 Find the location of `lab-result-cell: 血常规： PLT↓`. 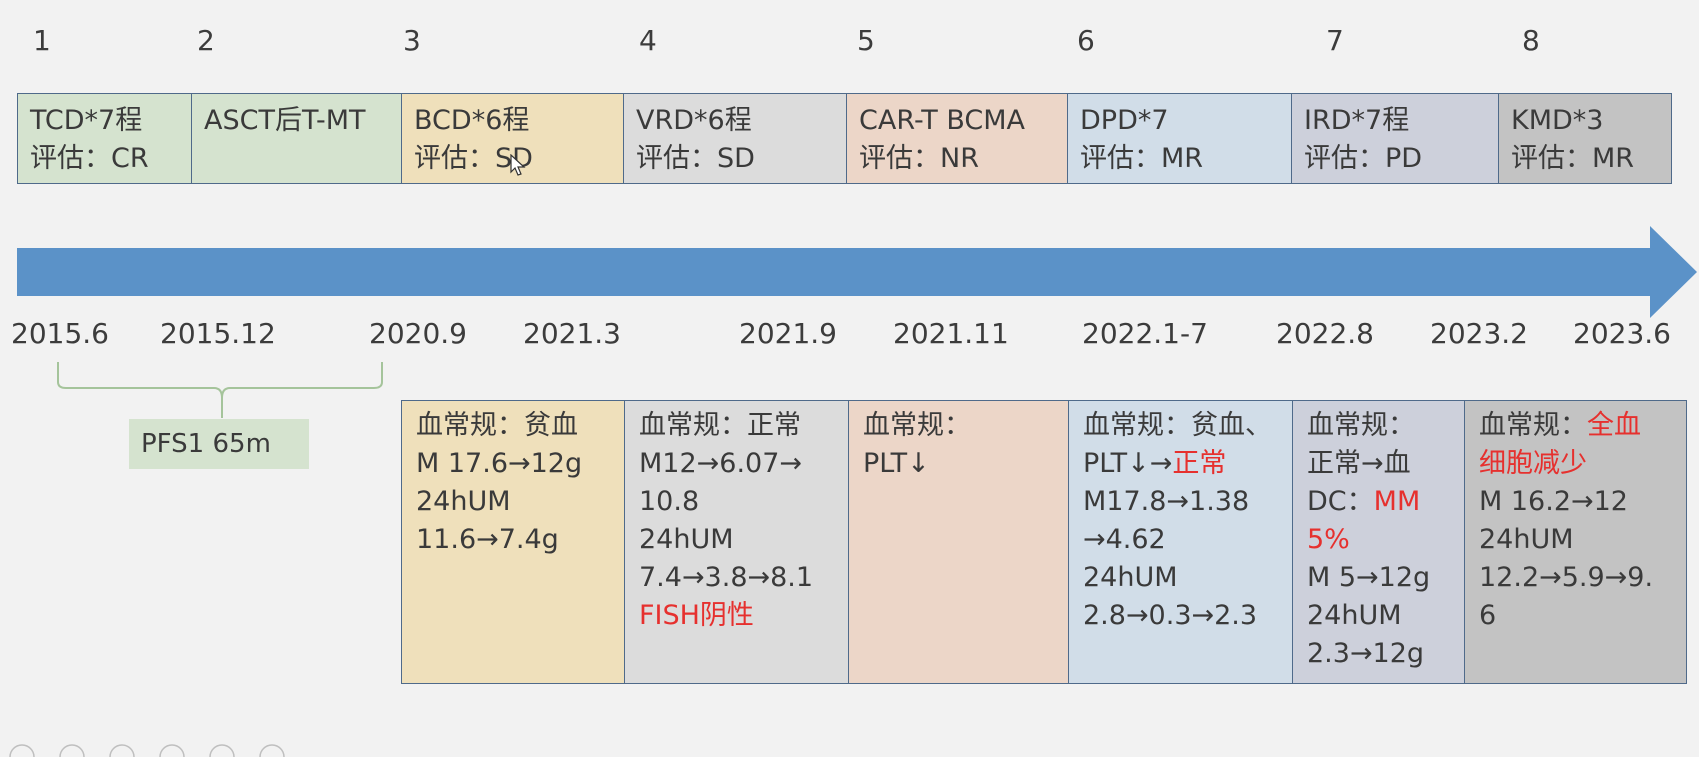

lab-result-cell: 血常规： PLT↓ is located at coordinates (959, 542).